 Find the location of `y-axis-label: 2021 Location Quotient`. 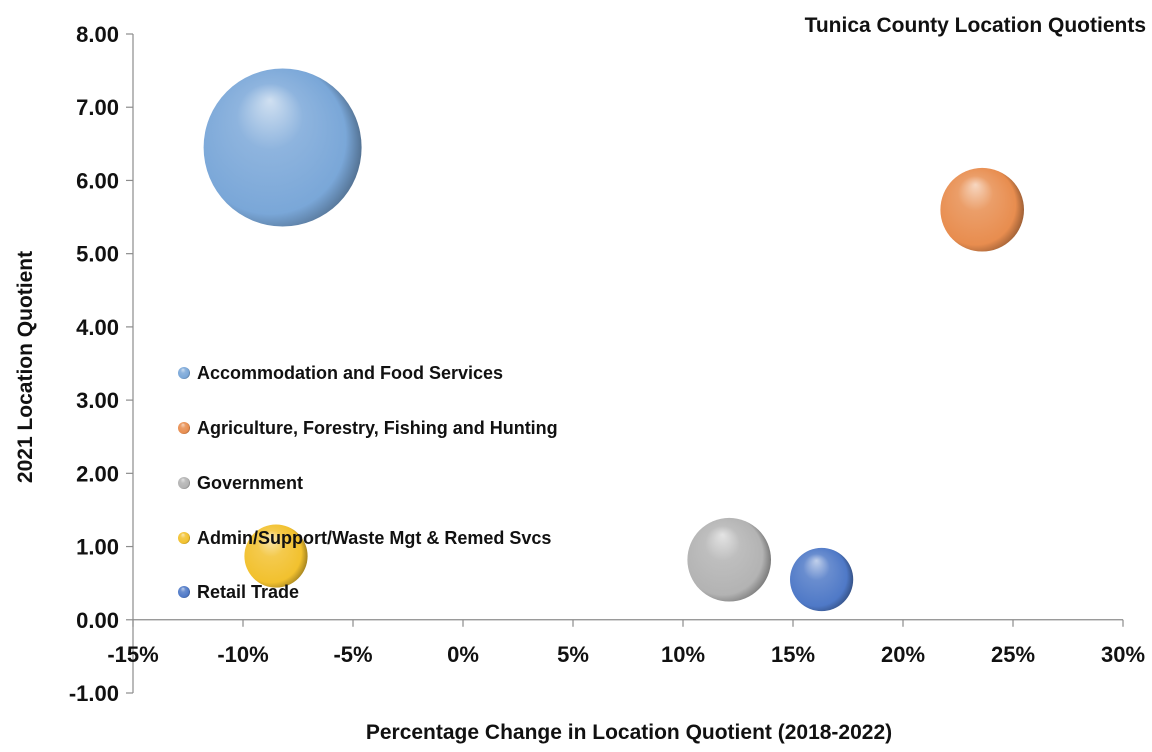

y-axis-label: 2021 Location Quotient is located at coordinates (25, 367).